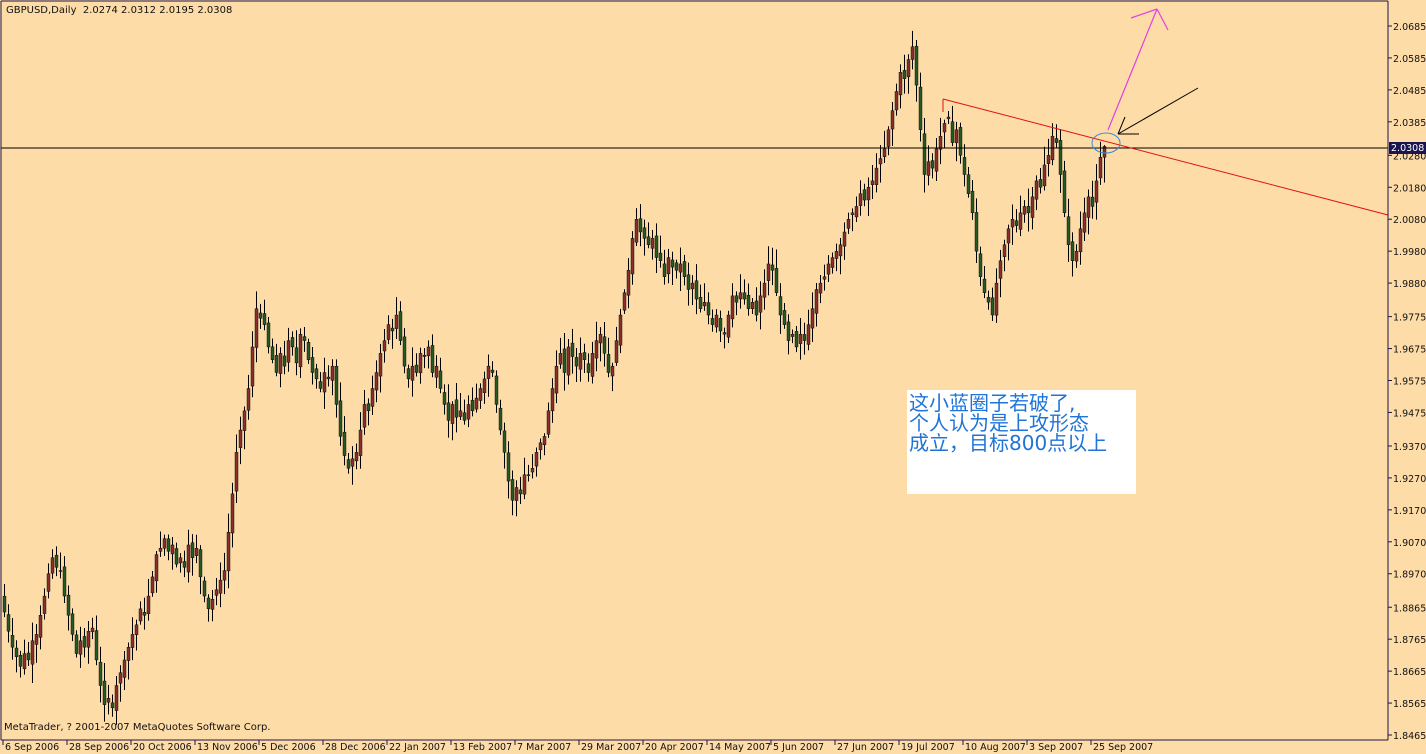 This screenshot has height=754, width=1426. I want to click on pointer-arrow-icon, so click(1158, 111).